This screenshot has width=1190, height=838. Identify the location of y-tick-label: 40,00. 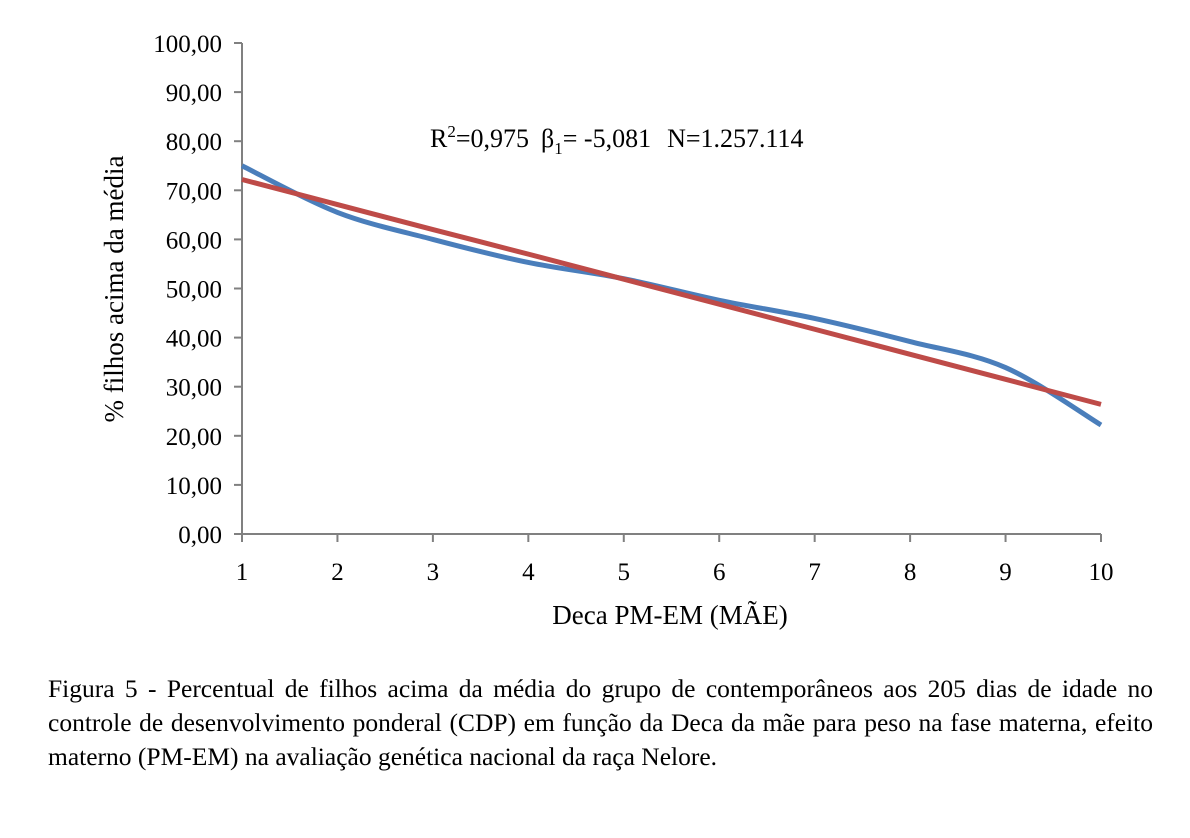
(194, 339).